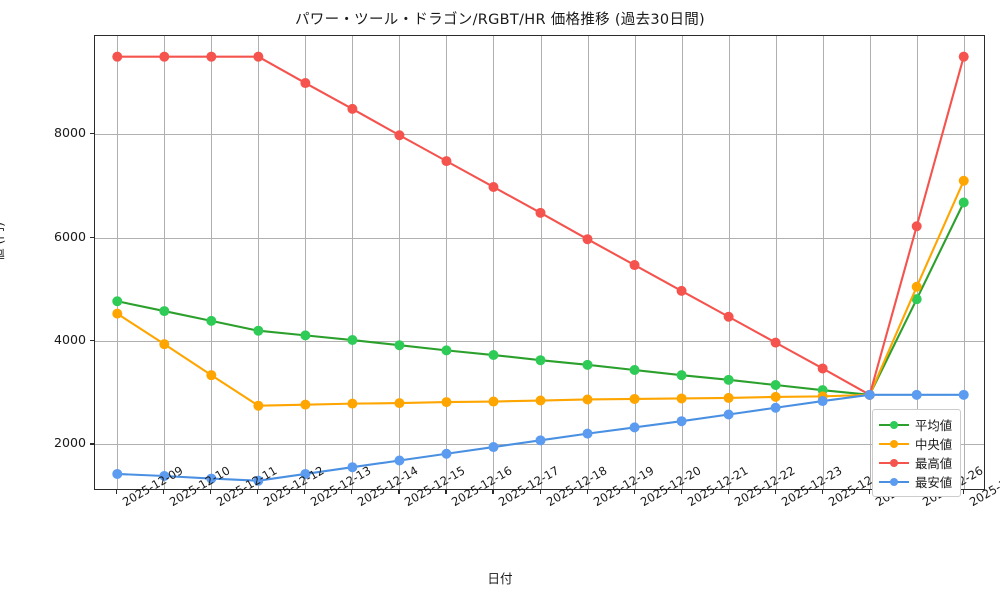 The height and width of the screenshot is (600, 1000). I want to click on chart-title: パワー・ツール・ドラゴン/RGBT/HR 価格推移 (過去30日間), so click(500, 20).